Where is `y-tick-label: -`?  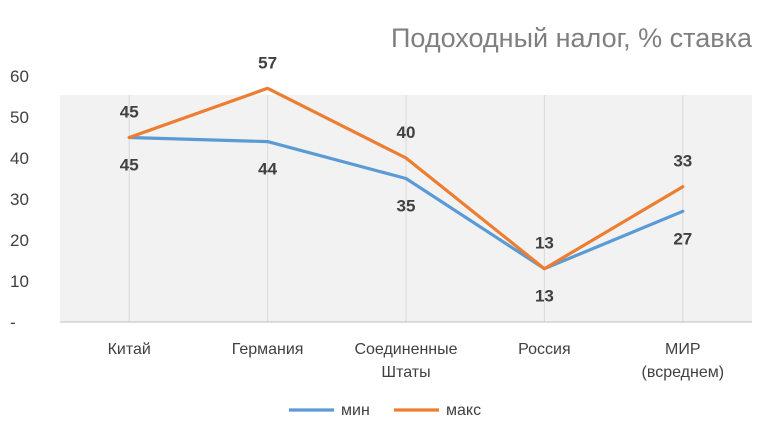
y-tick-label: - is located at coordinates (13, 322).